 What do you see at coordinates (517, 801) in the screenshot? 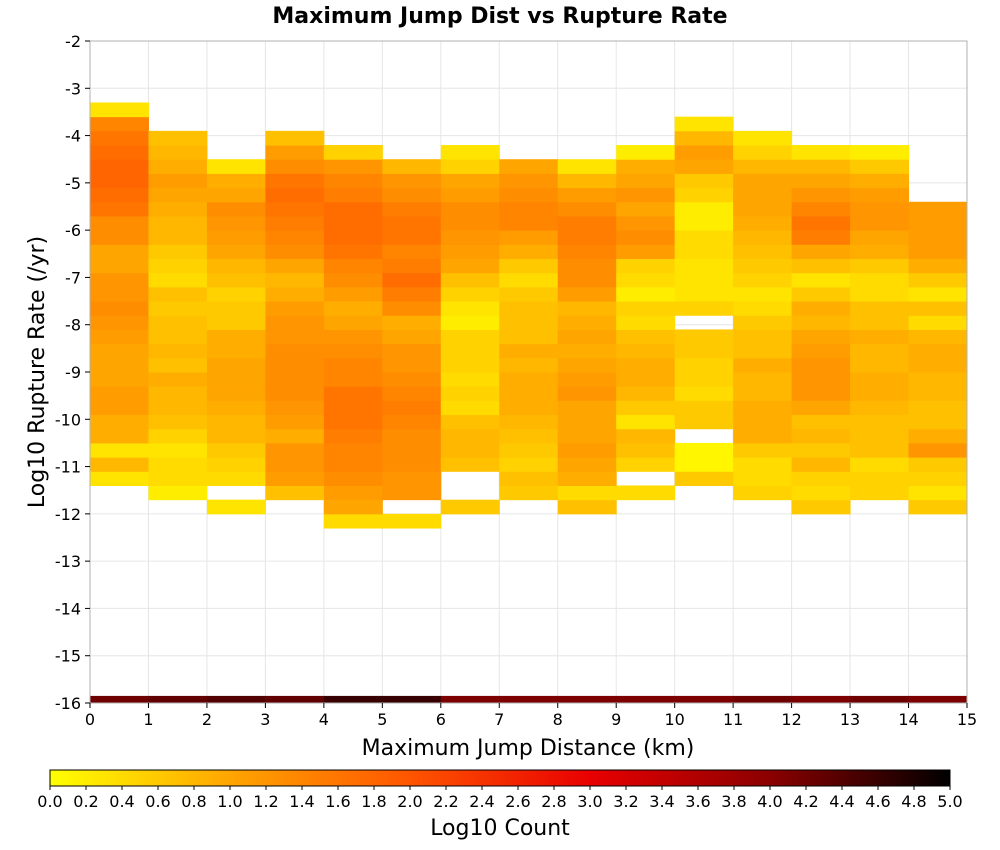
I see `colorbar-tick-label: 2.6` at bounding box center [517, 801].